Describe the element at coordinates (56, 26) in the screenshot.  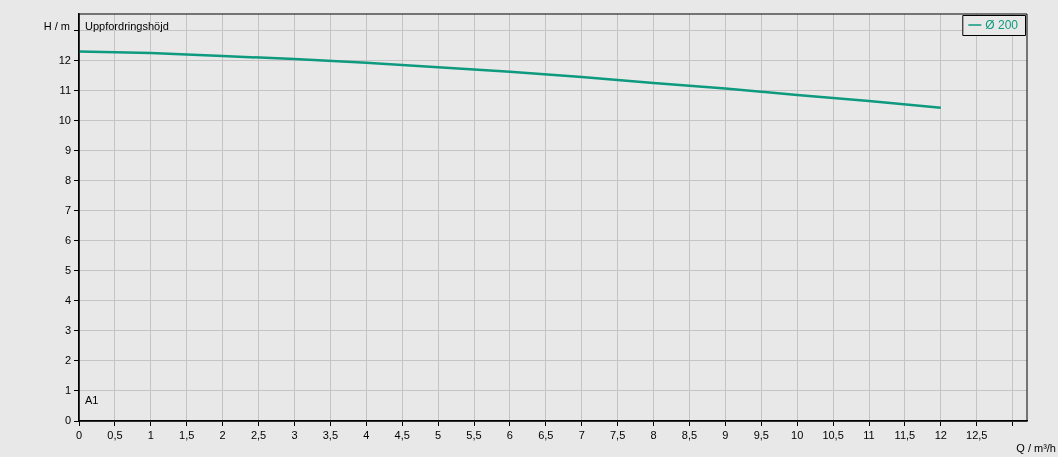
I see `y-axis-title: H / m` at that location.